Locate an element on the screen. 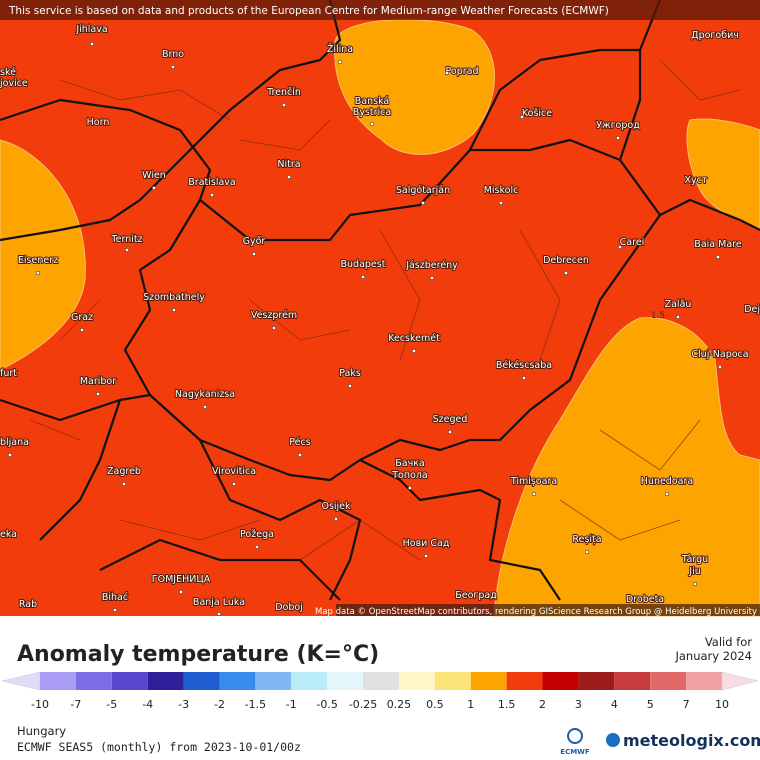  legend-tick: 4 is located at coordinates (614, 704).